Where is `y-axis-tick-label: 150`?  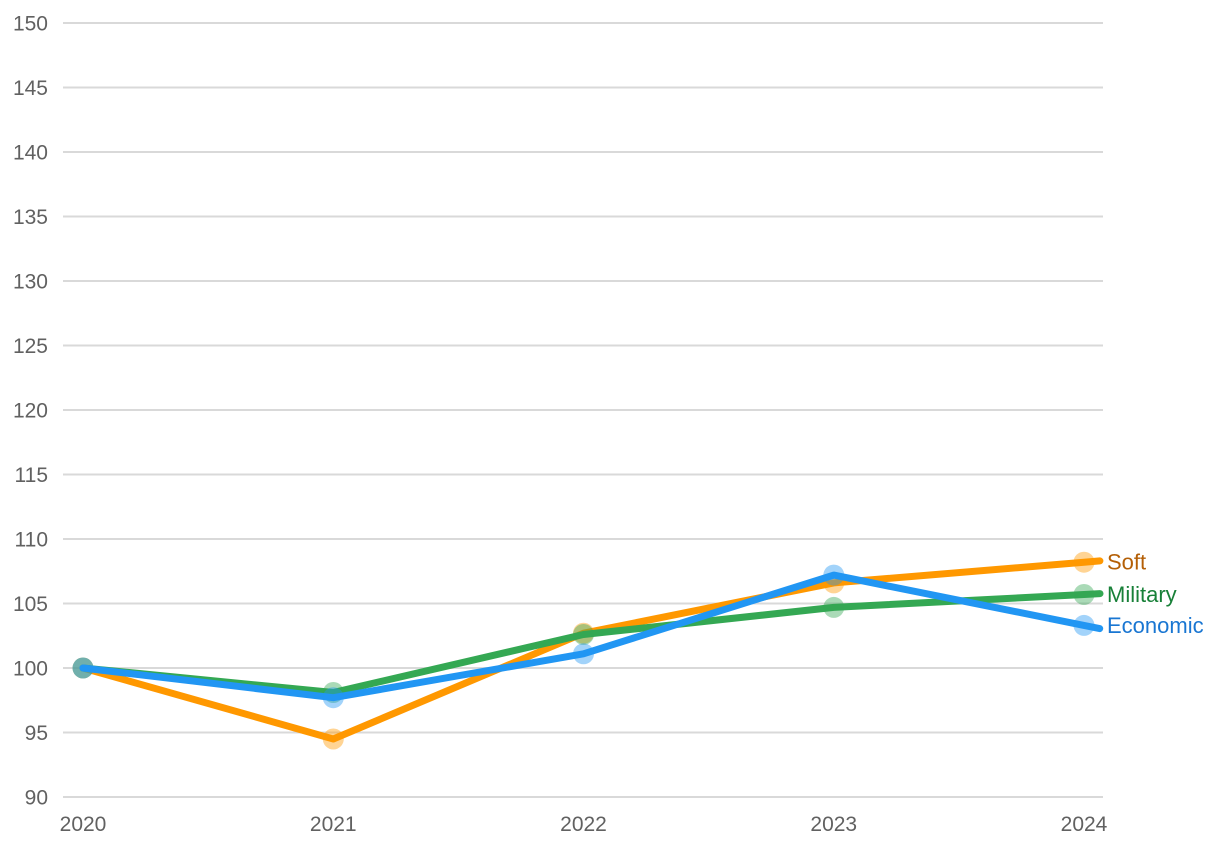 y-axis-tick-label: 150 is located at coordinates (30, 24).